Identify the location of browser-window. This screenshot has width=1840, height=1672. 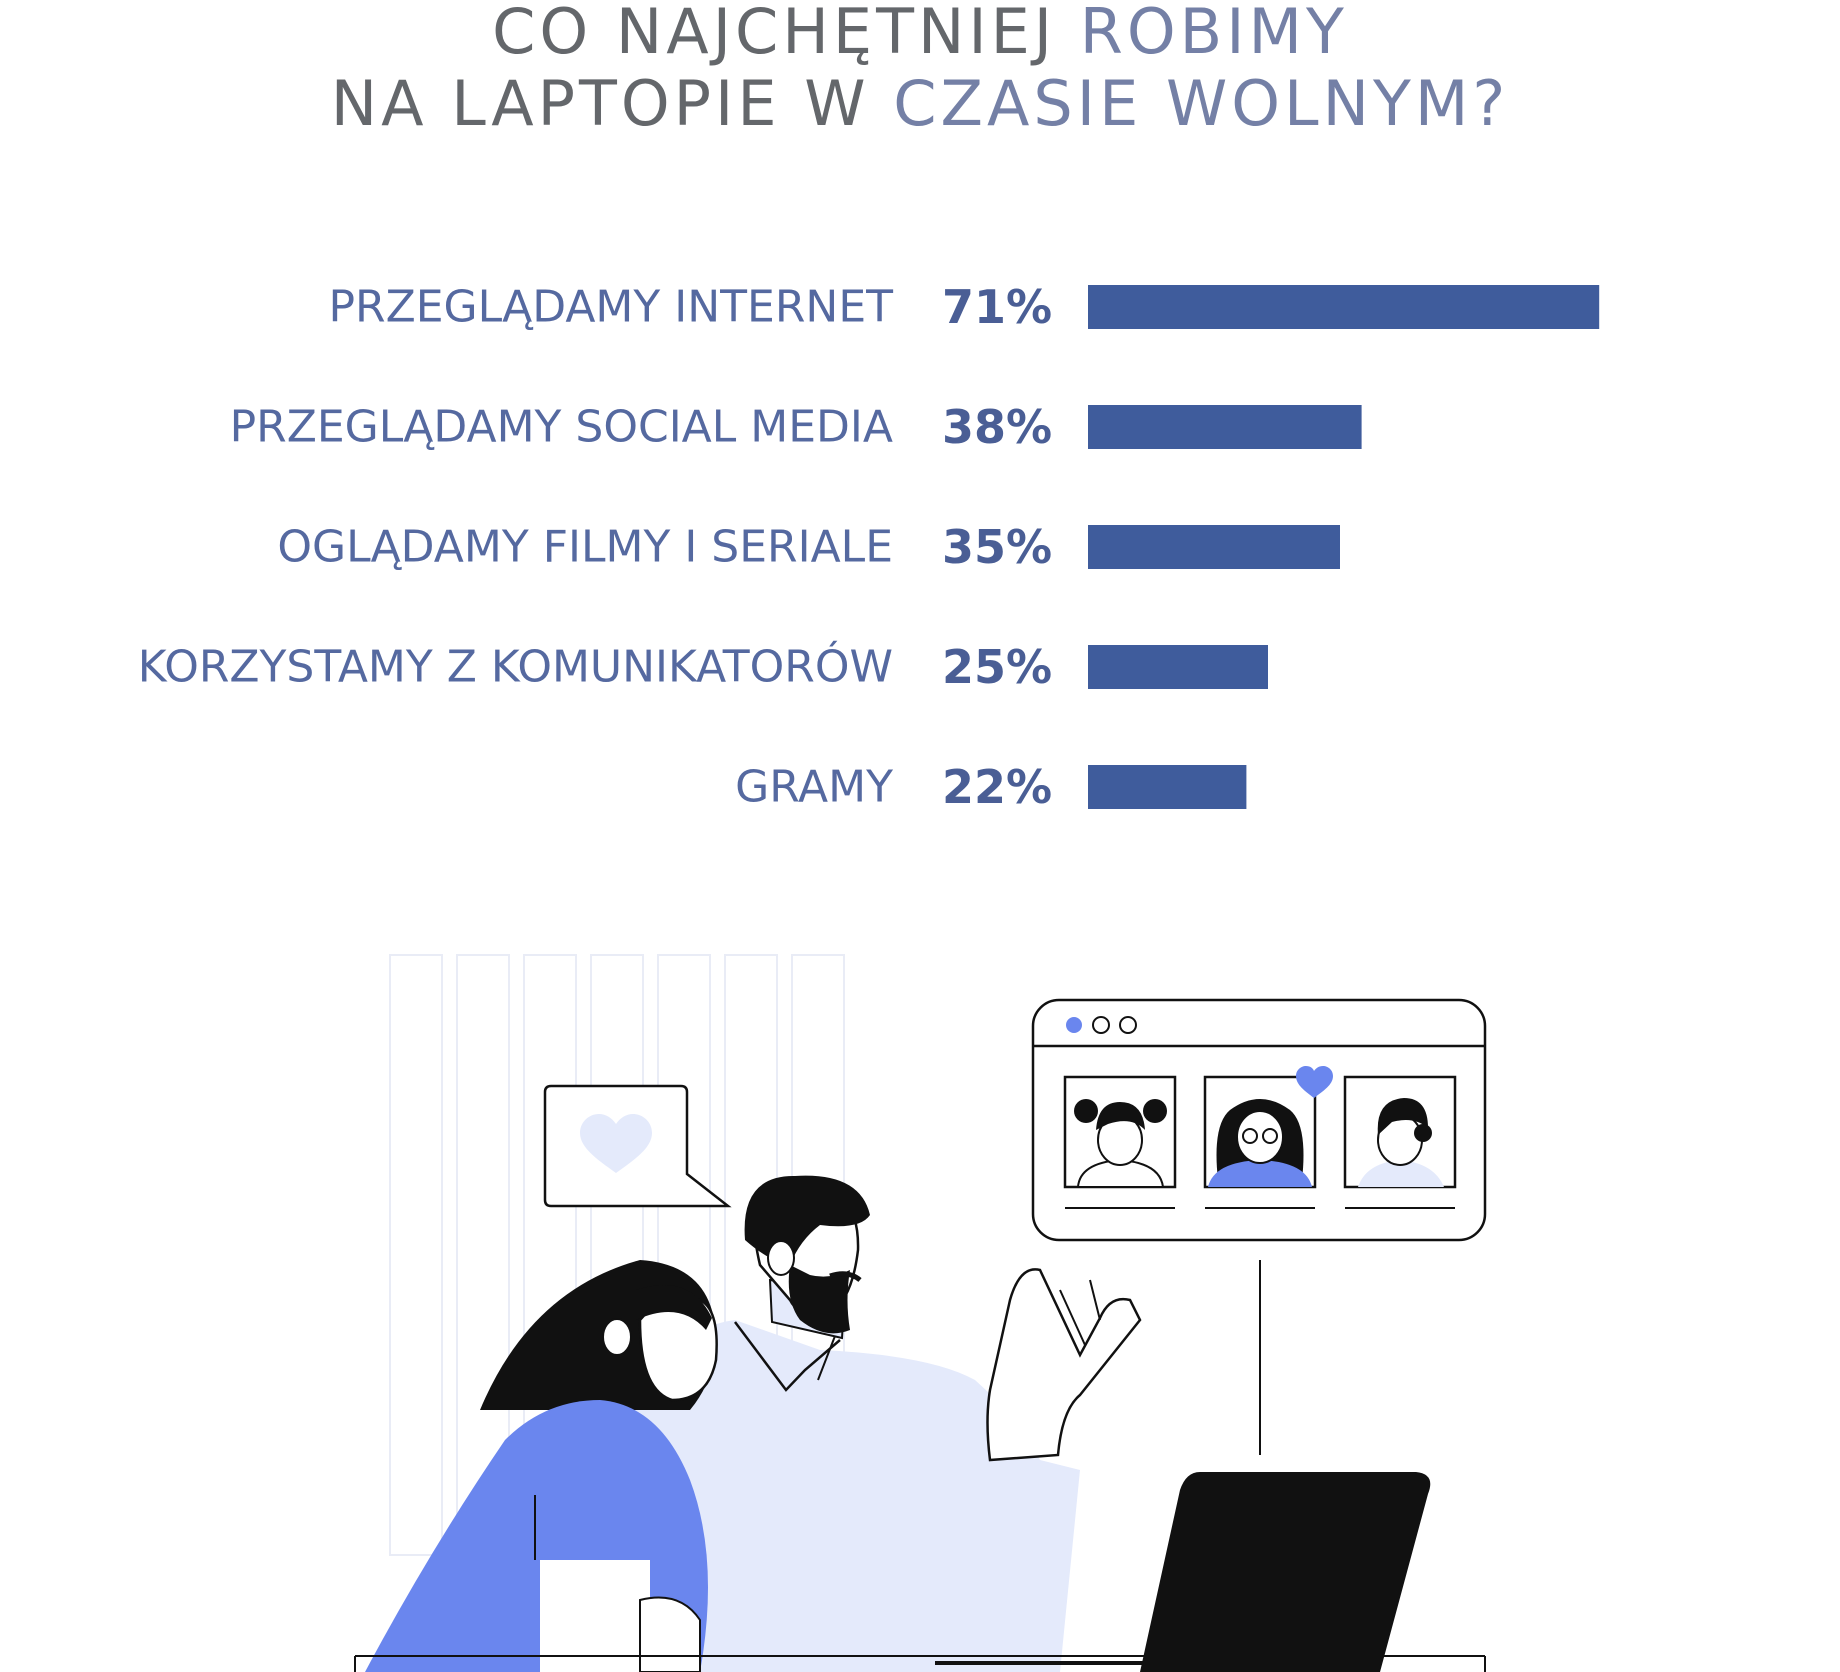
(1259, 1120).